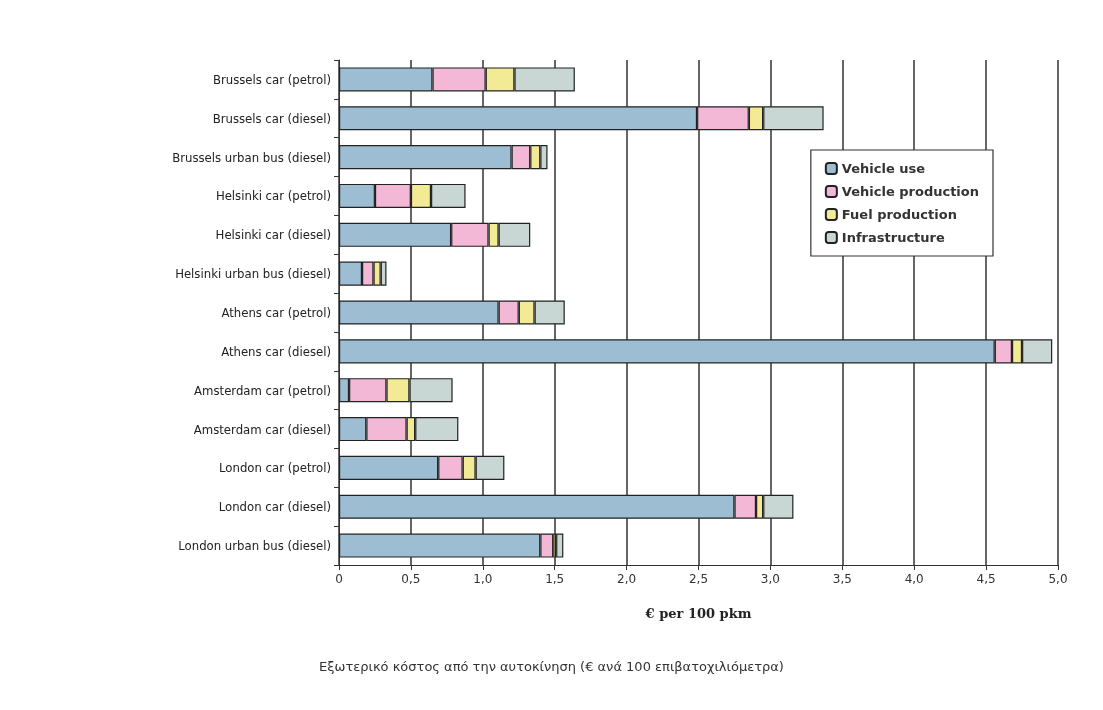 This screenshot has height=710, width=1103. I want to click on y-tick-label: London car (petrol), so click(275, 468).